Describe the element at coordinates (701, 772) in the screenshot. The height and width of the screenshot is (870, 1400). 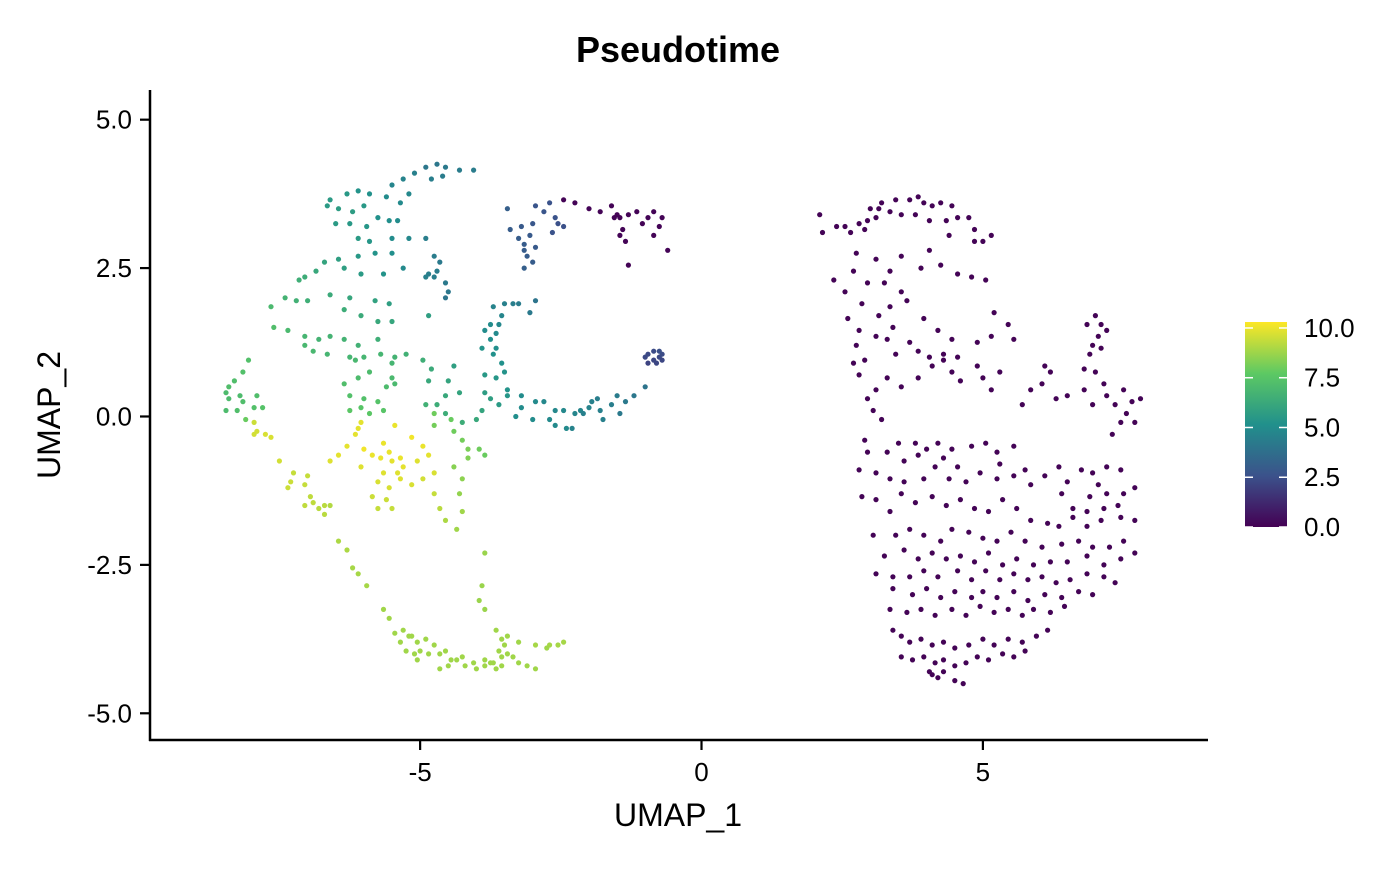
I see `x-tick-label: 0` at that location.